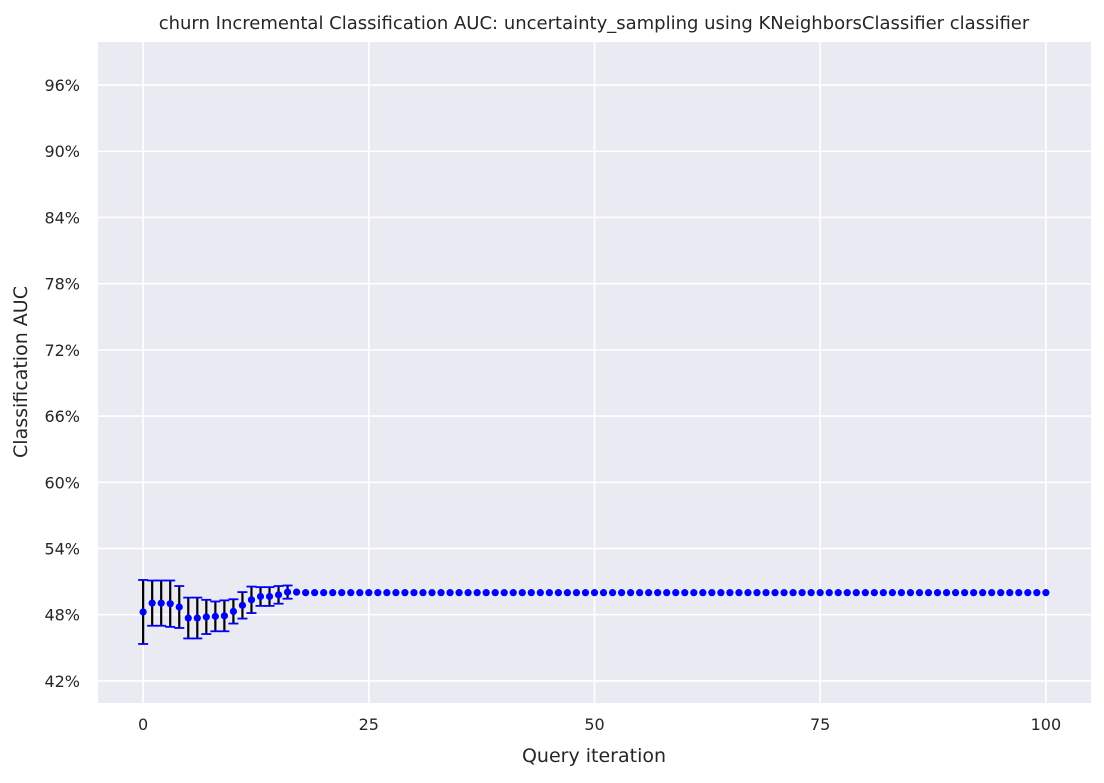 Image resolution: width=1104 pixels, height=783 pixels. Describe the element at coordinates (594, 724) in the screenshot. I see `x-tick-label: 50` at that location.